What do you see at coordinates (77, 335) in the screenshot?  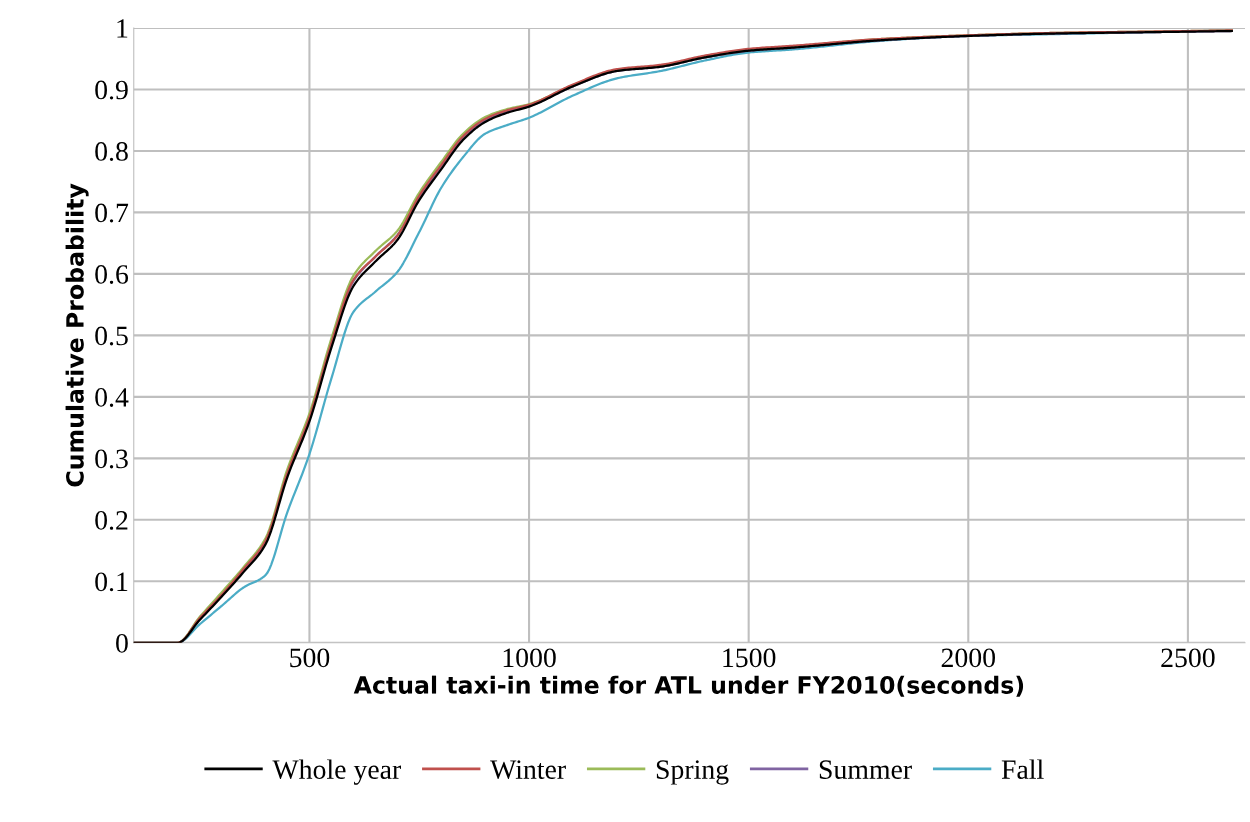 I see `y-axis-title: Cumulative Probability` at bounding box center [77, 335].